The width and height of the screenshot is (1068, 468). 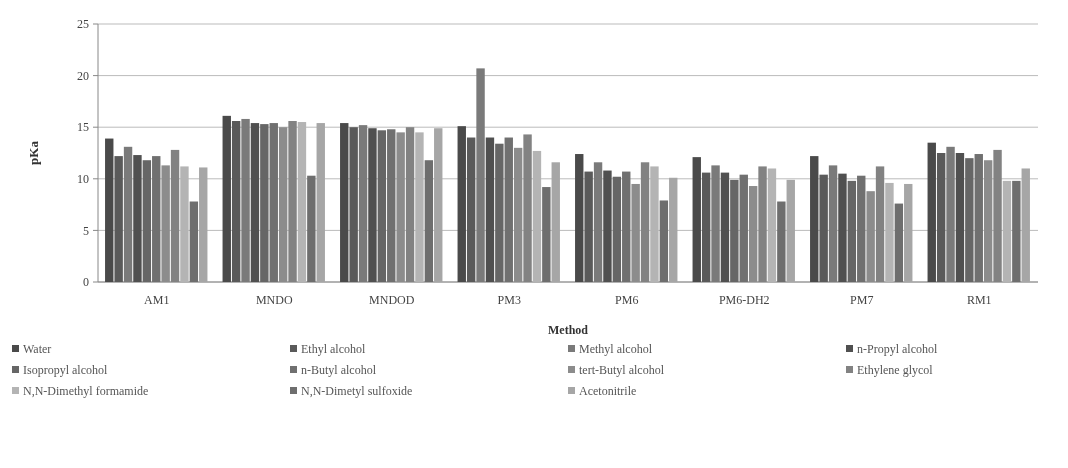 What do you see at coordinates (357, 391) in the screenshot?
I see `legend-label: N,N-Dimetyl sulfoxide` at bounding box center [357, 391].